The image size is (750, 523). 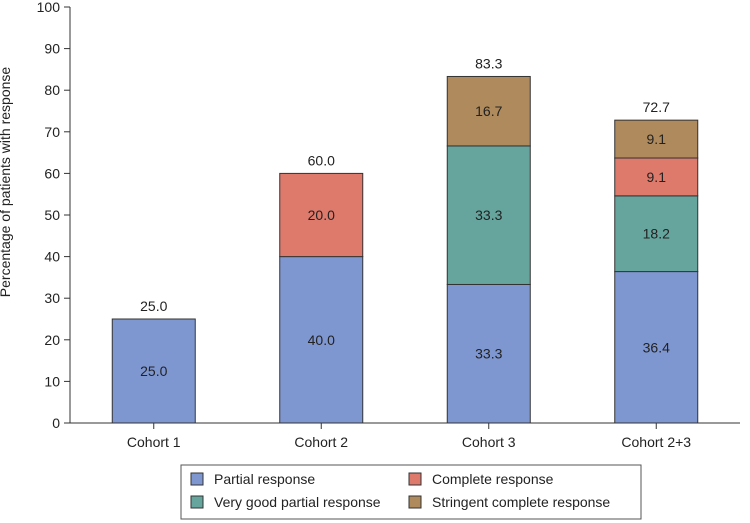 I want to click on legend-entry-label: Partial response, so click(x=264, y=479).